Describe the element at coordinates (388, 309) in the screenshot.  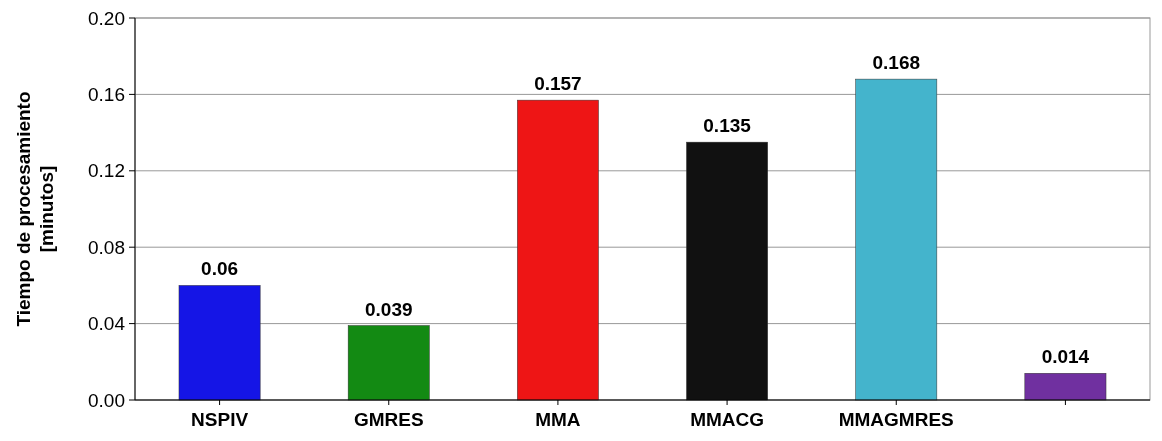
I see `data-label: 0.039` at that location.